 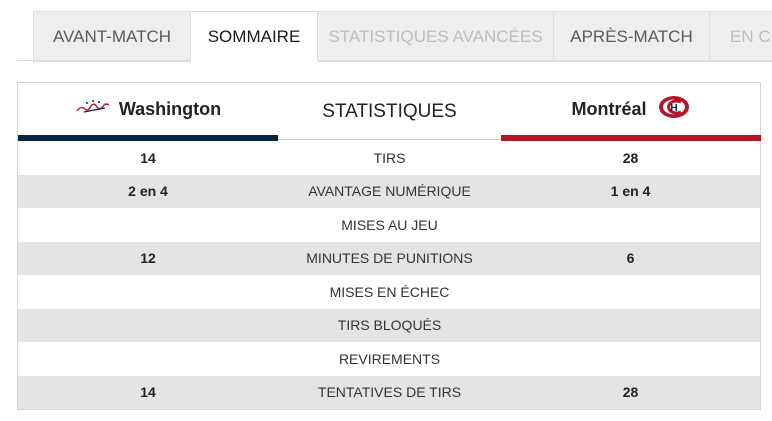 I want to click on away-team-color-bar, so click(x=631, y=138).